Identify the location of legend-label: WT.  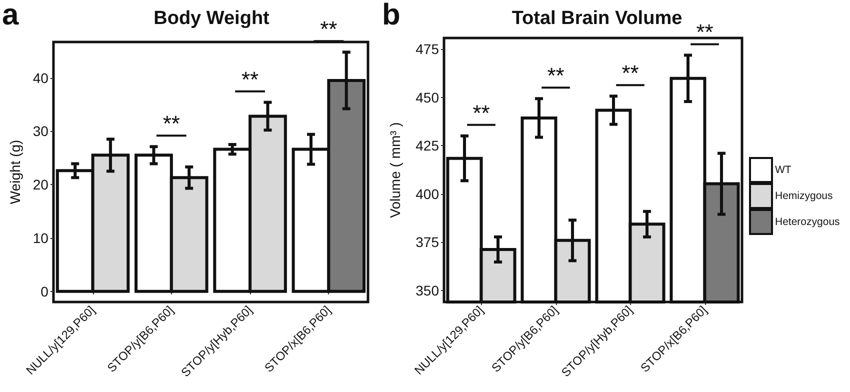
(783, 170).